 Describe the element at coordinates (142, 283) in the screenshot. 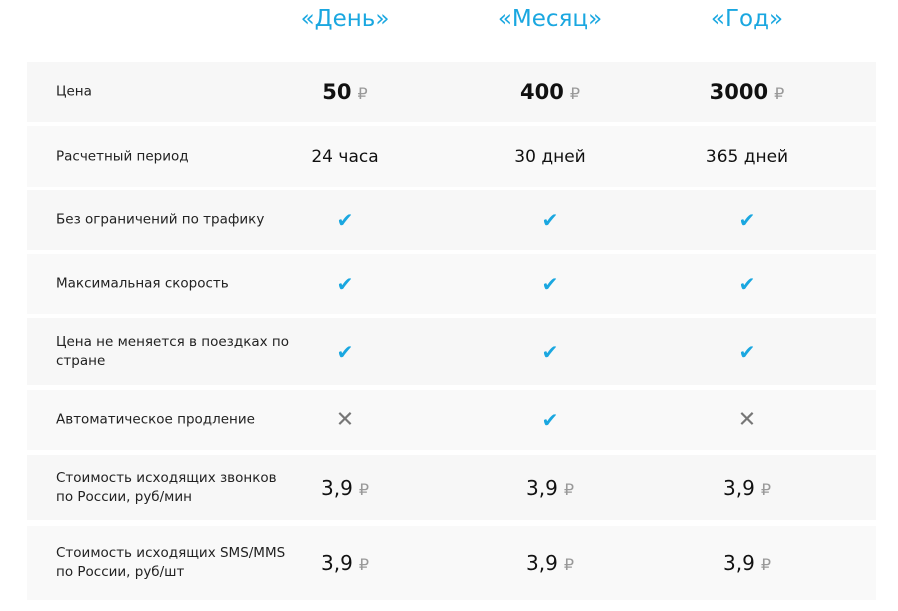

I see `row-label: Максимальная скорость` at that location.